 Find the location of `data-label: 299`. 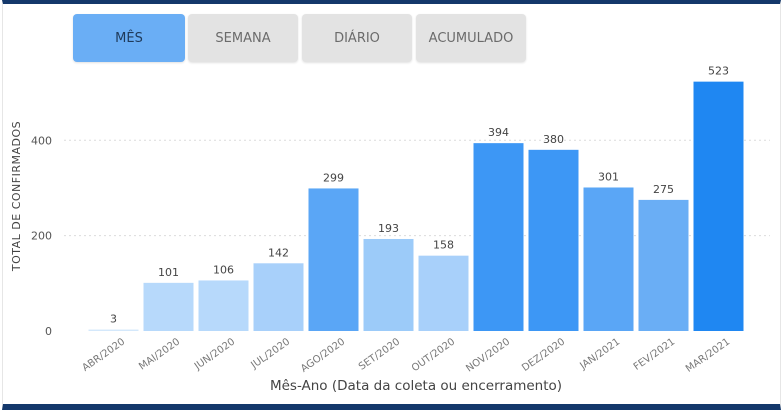

data-label: 299 is located at coordinates (333, 177).